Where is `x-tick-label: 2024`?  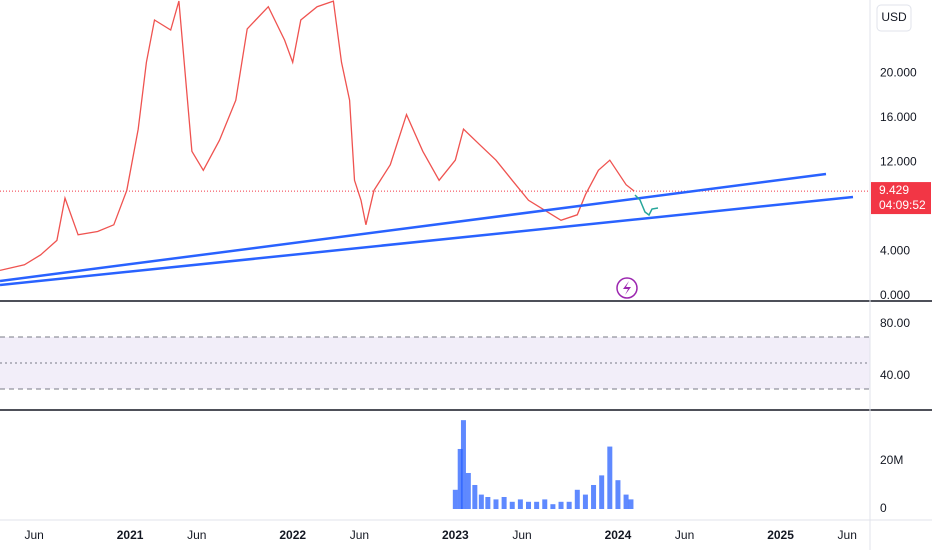
x-tick-label: 2024 is located at coordinates (618, 535).